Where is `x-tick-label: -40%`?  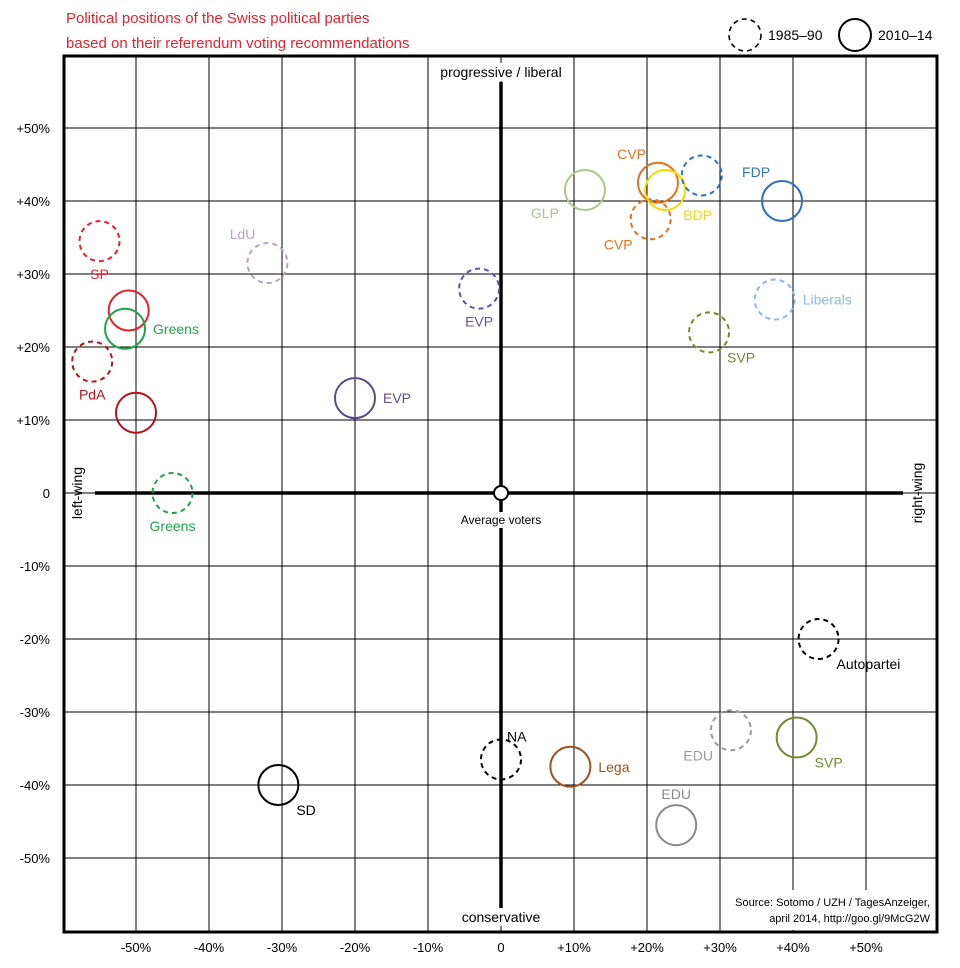
x-tick-label: -40% is located at coordinates (209, 947).